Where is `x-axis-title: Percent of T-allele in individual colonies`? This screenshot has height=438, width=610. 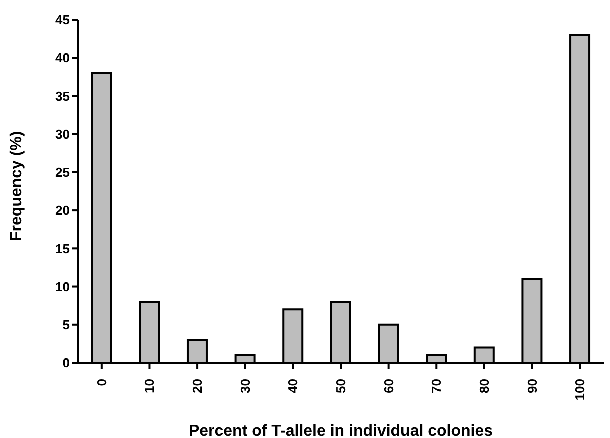
x-axis-title: Percent of T-allele in individual colonies is located at coordinates (341, 430).